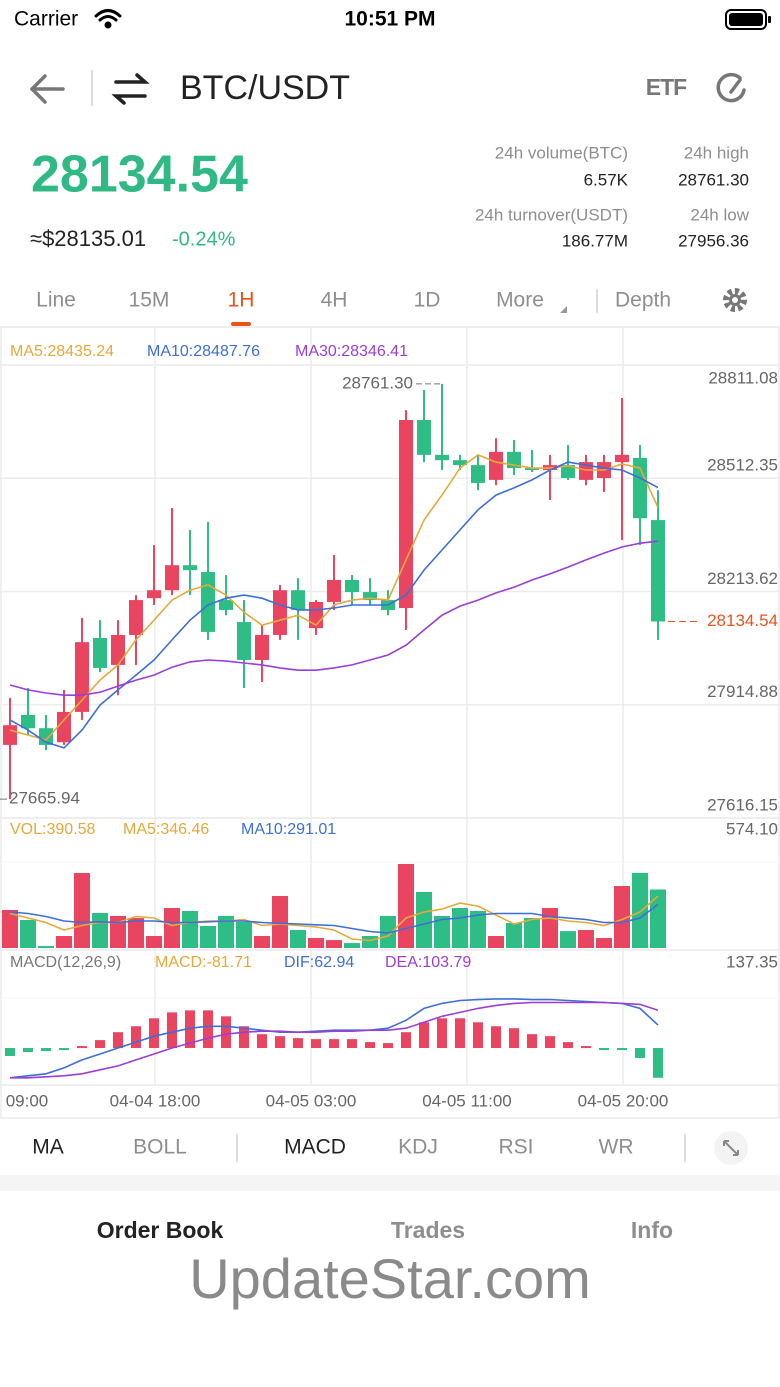  I want to click on expand-button, so click(731, 1148).